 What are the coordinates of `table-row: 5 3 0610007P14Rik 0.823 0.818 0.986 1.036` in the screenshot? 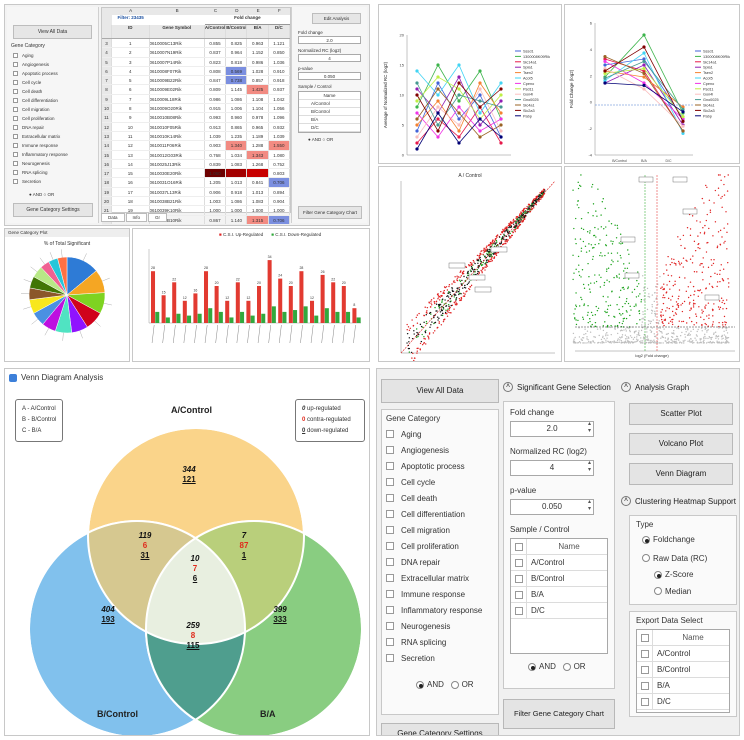 It's located at (196, 62).